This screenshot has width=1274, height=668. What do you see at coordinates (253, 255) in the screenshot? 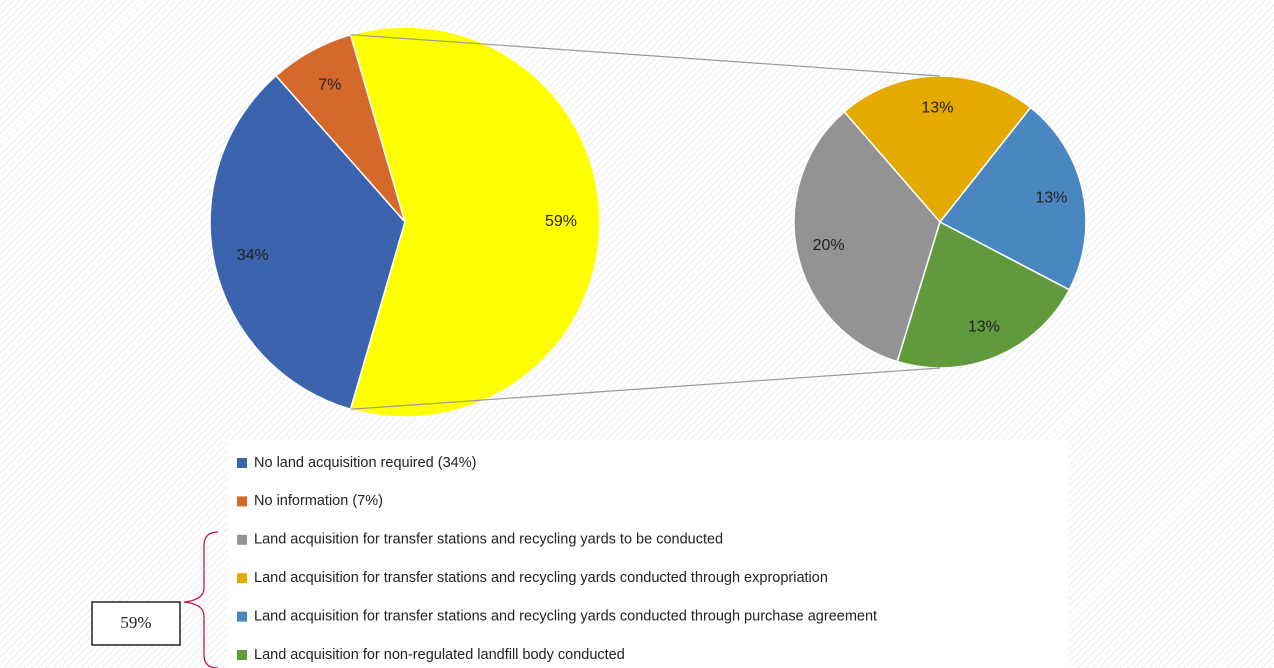
I see `data-label: 34%` at bounding box center [253, 255].